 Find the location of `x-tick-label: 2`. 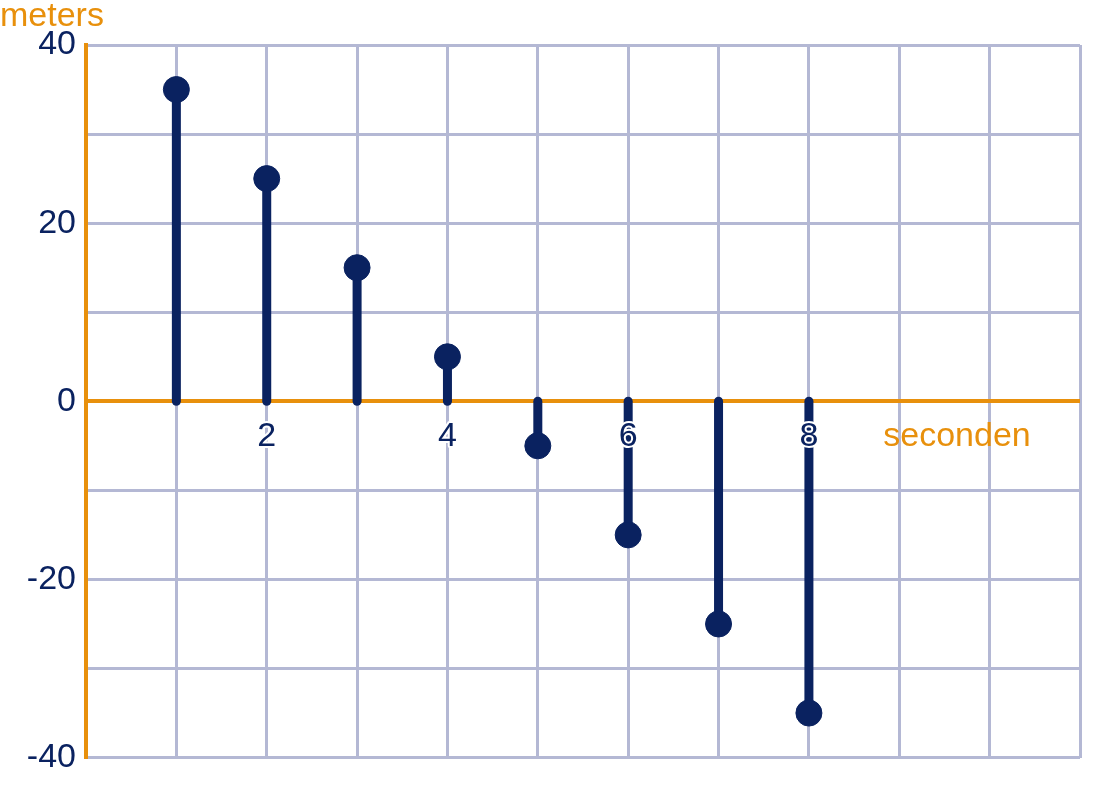

x-tick-label: 2 is located at coordinates (267, 433).